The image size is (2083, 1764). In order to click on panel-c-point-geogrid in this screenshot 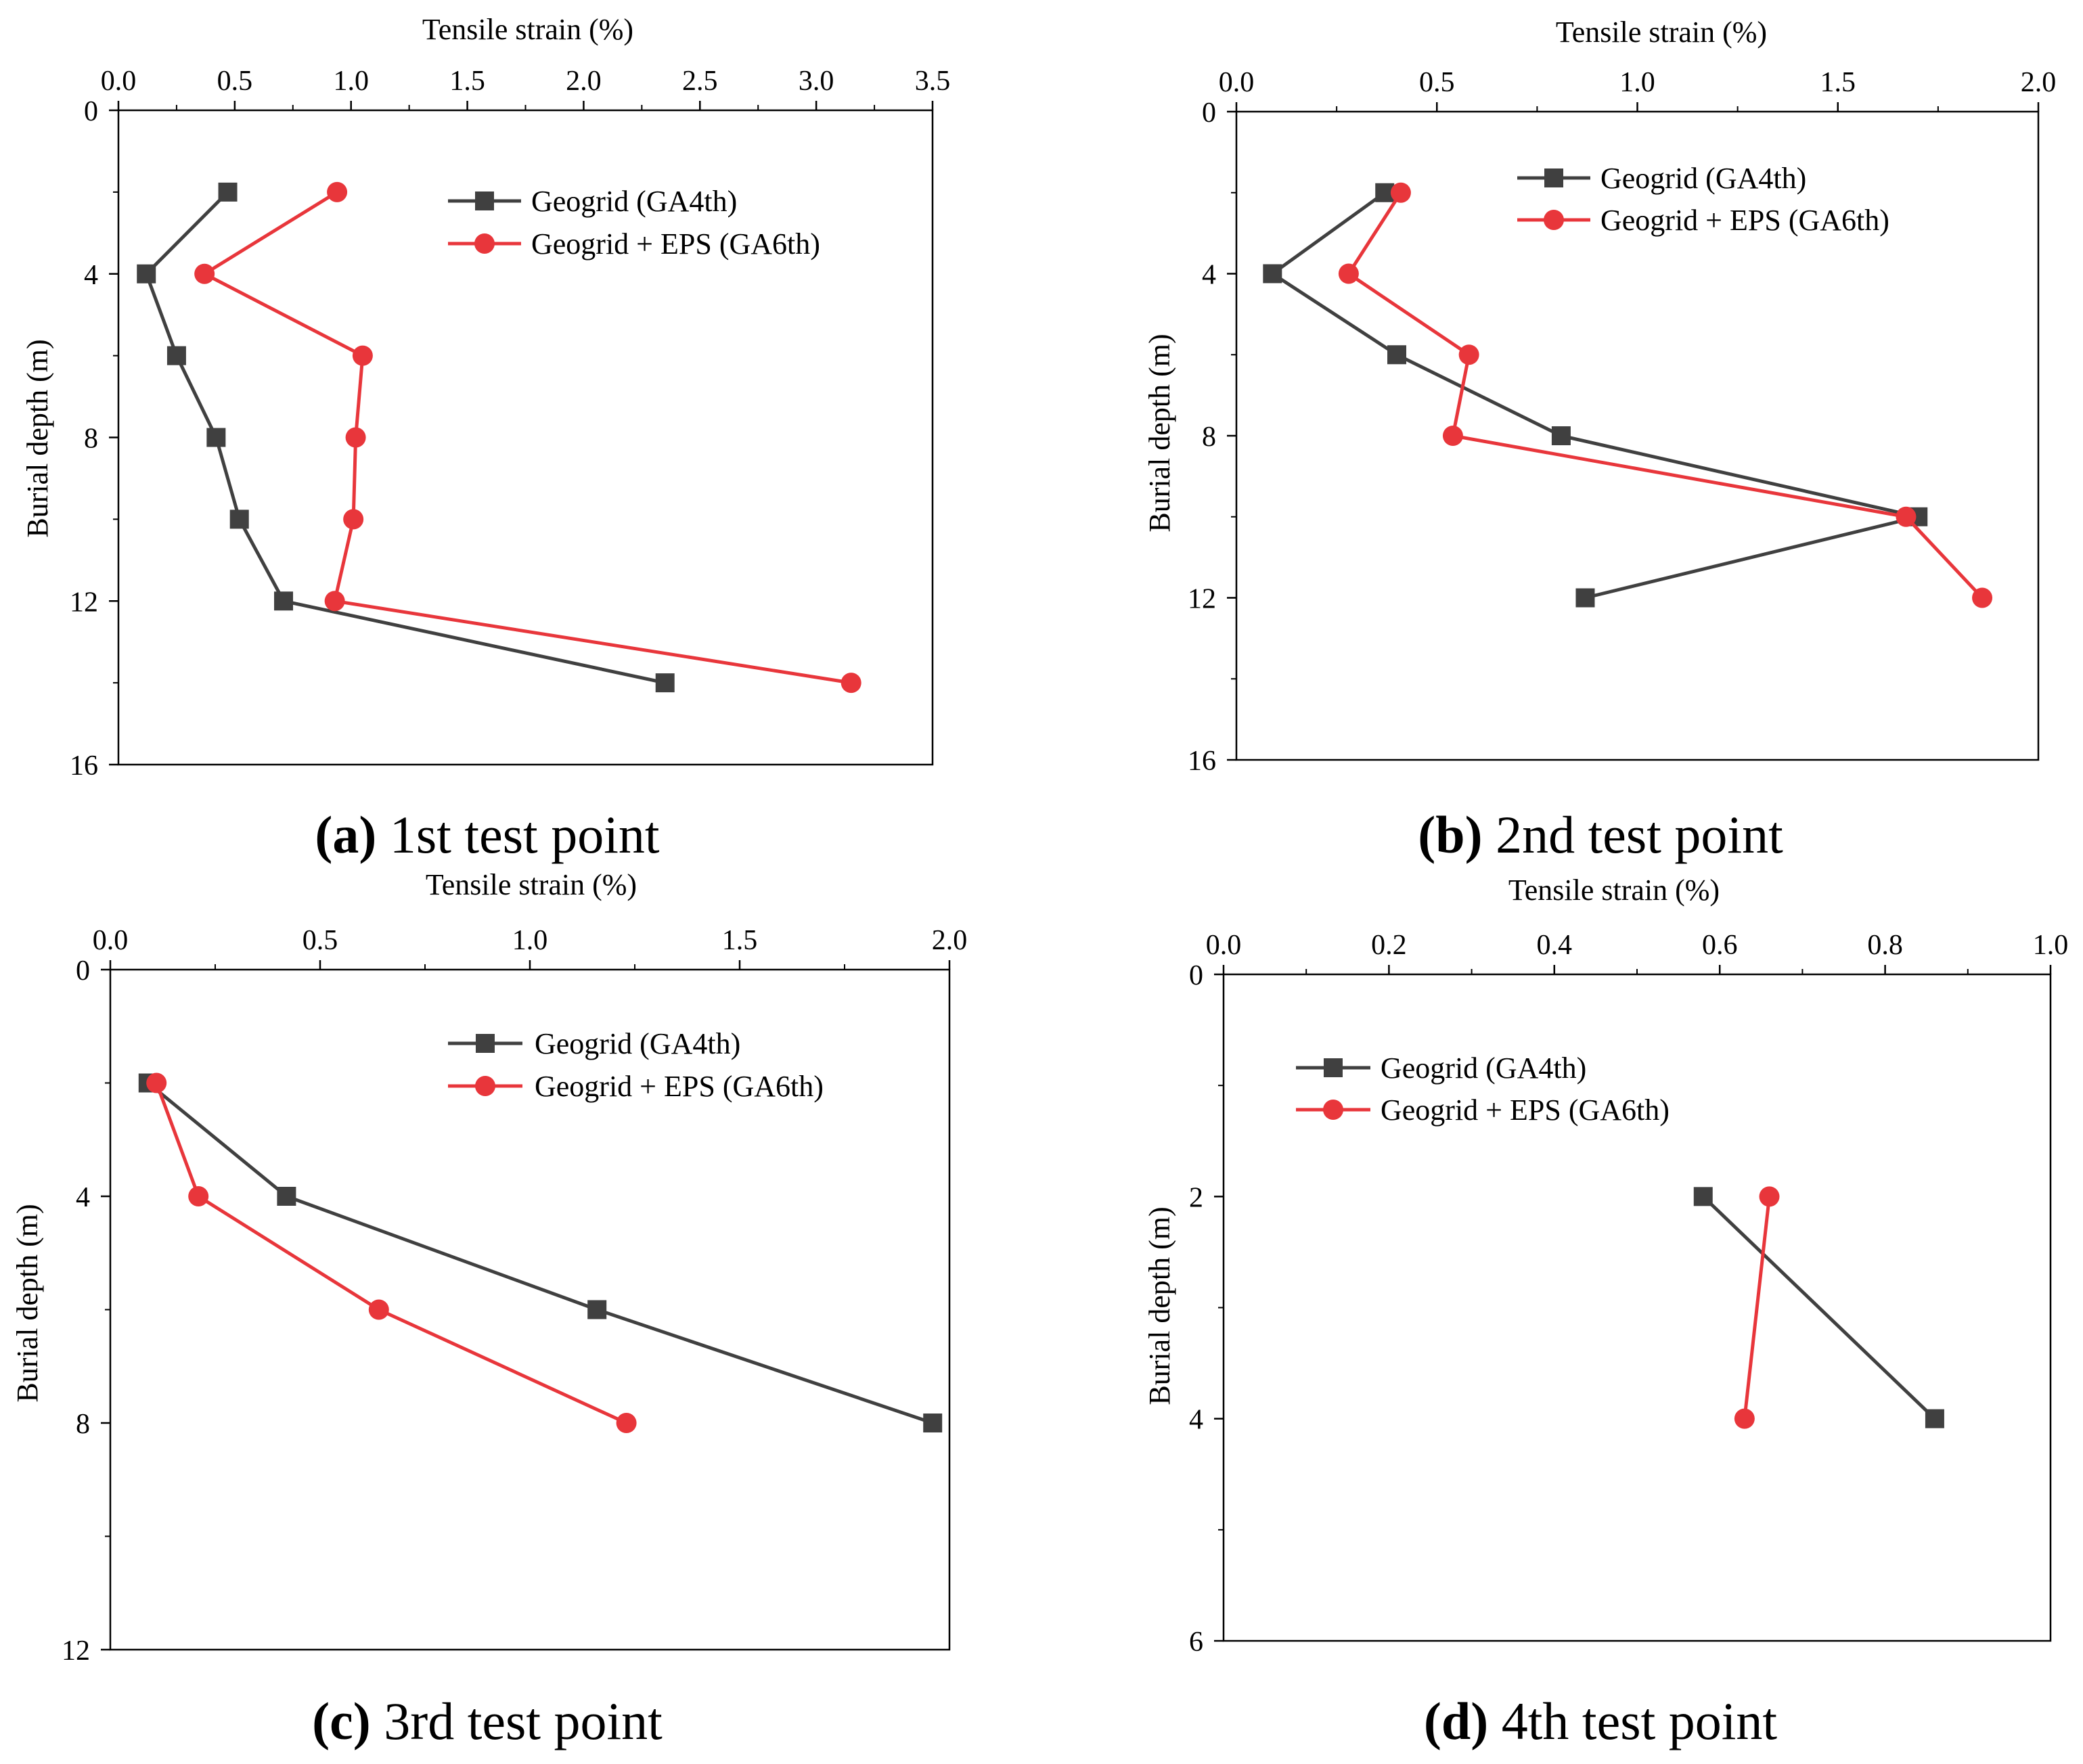, I will do `click(597, 1309)`.